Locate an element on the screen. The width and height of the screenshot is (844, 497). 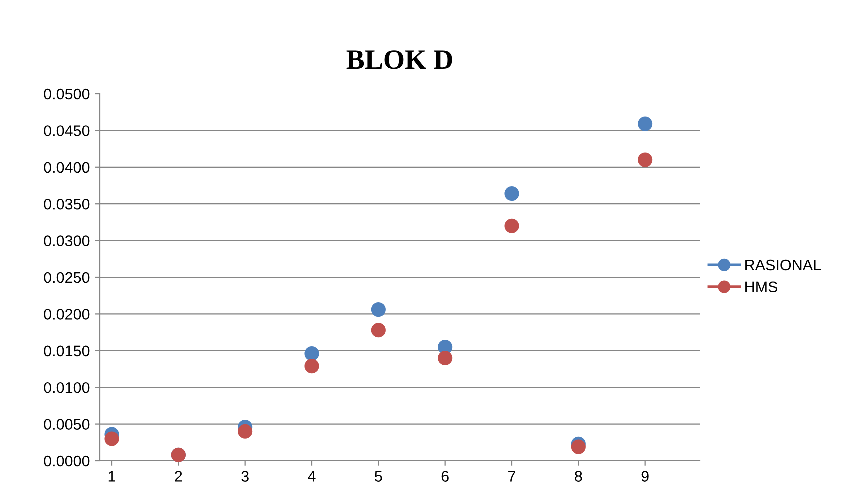
y-tick-label: 0.0450 is located at coordinates (67, 131).